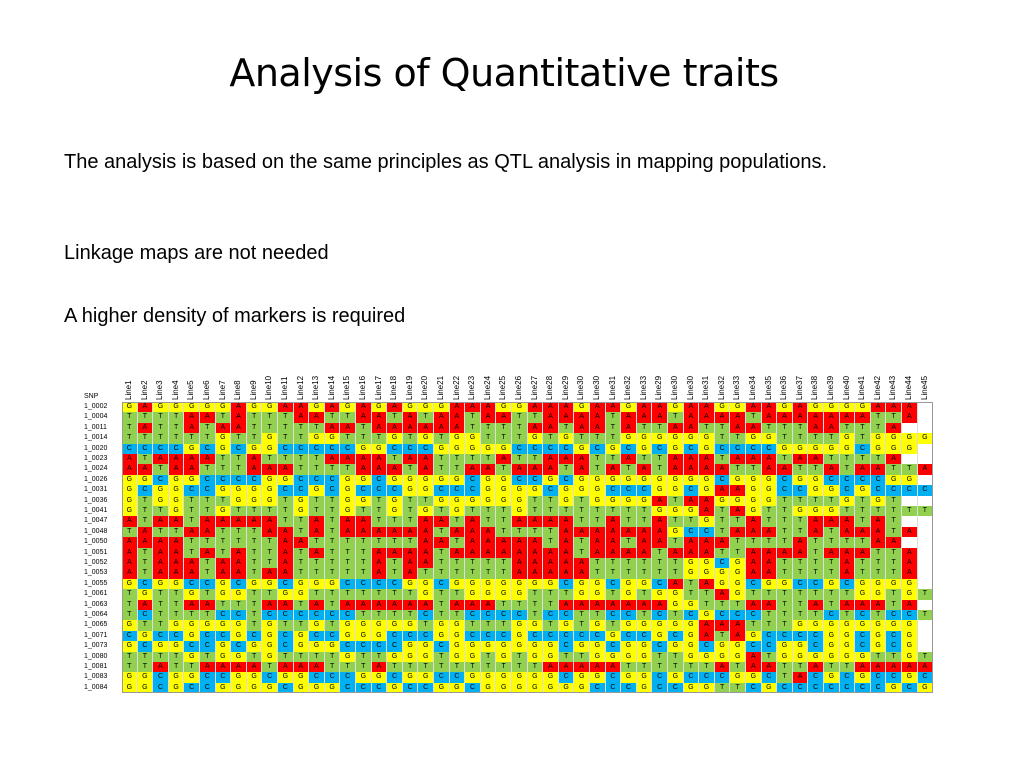 The width and height of the screenshot is (1024, 768). What do you see at coordinates (96, 542) in the screenshot?
I see `snp-id: 1_0050` at bounding box center [96, 542].